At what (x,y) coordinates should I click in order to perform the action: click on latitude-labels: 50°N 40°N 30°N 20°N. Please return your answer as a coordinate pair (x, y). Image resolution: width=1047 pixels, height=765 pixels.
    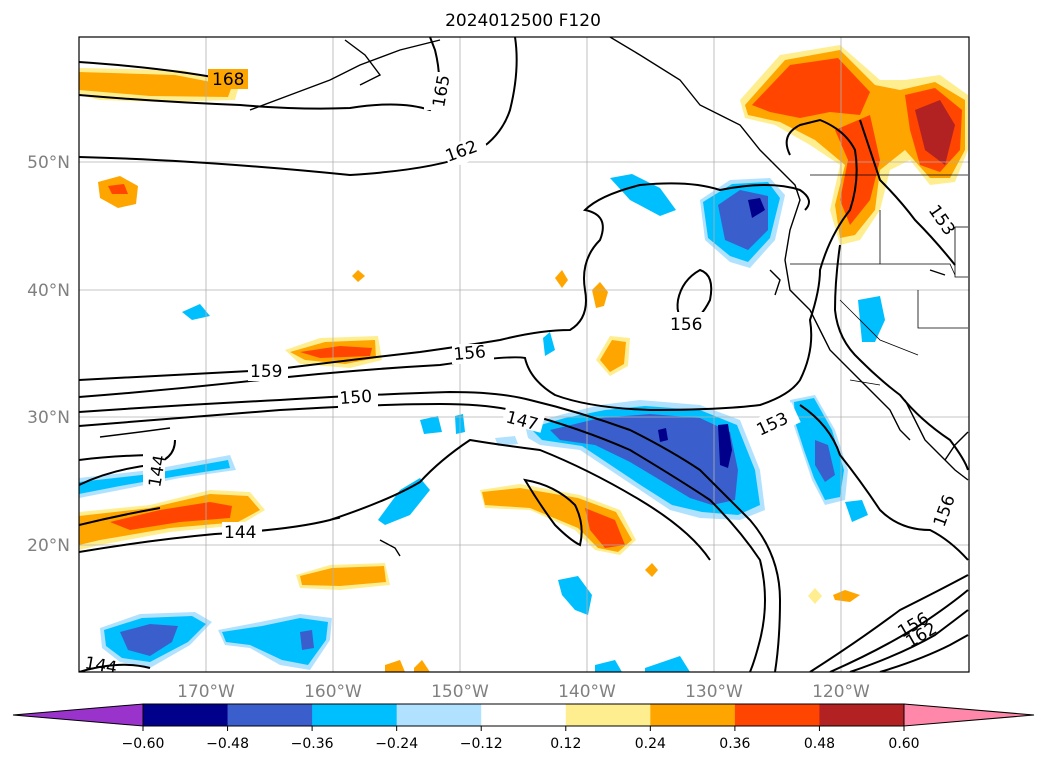
    Looking at the image, I should click on (48, 354).